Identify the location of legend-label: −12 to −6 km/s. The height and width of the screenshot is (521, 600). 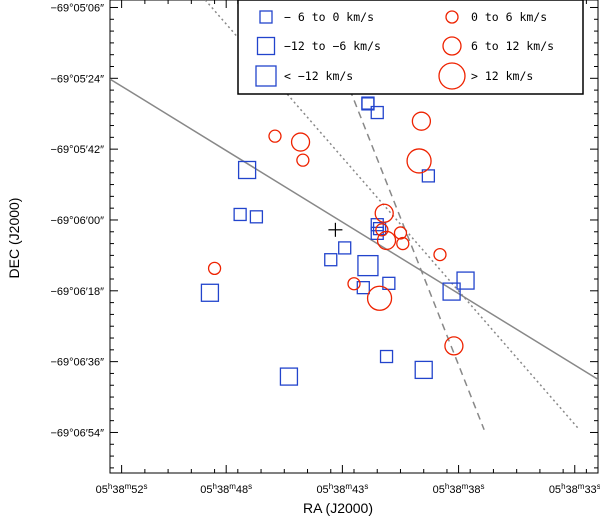
(332, 46).